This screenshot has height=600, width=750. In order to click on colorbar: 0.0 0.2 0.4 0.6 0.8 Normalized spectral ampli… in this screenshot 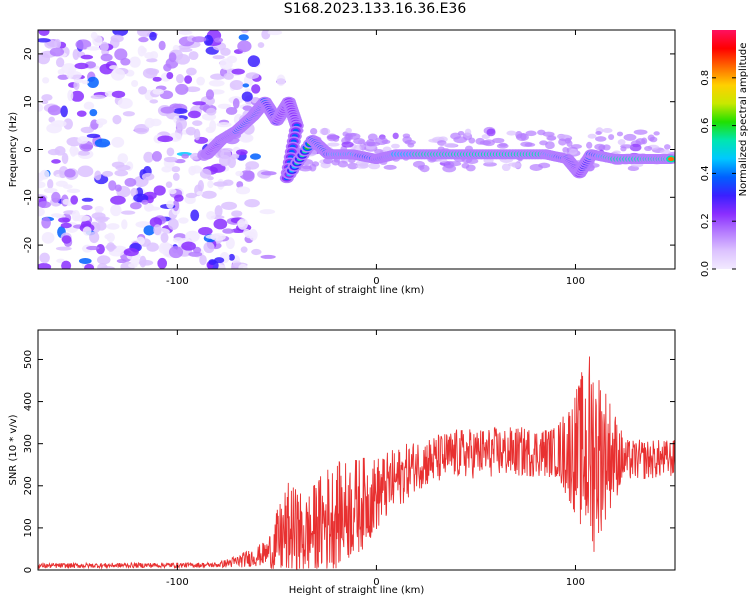, I will do `click(724, 153)`.